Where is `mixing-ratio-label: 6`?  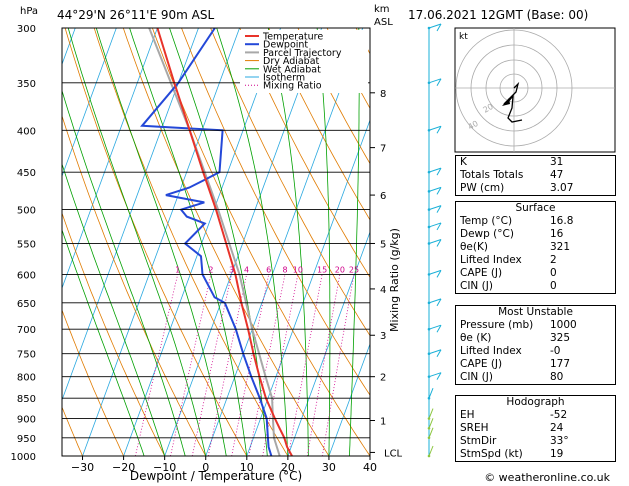
mixing-ratio-label: 6 is located at coordinates (268, 269).